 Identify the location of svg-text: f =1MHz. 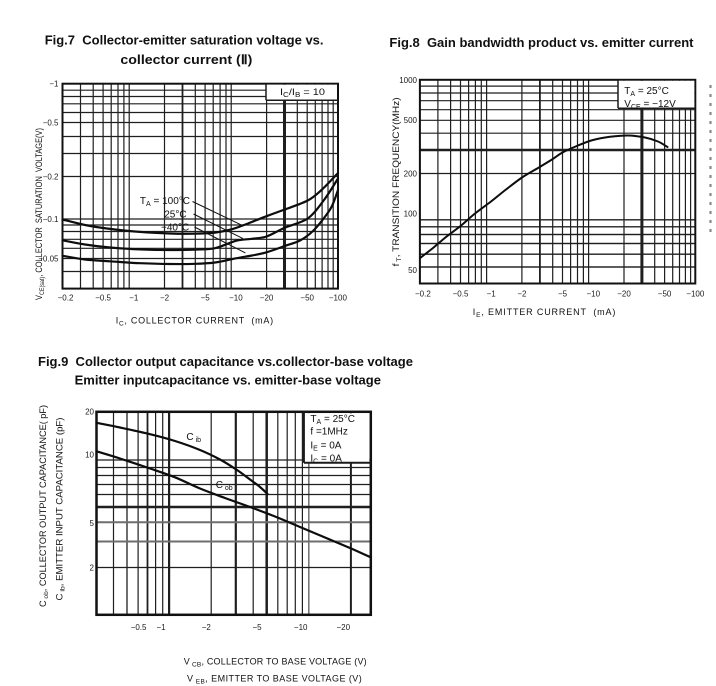
(329, 432).